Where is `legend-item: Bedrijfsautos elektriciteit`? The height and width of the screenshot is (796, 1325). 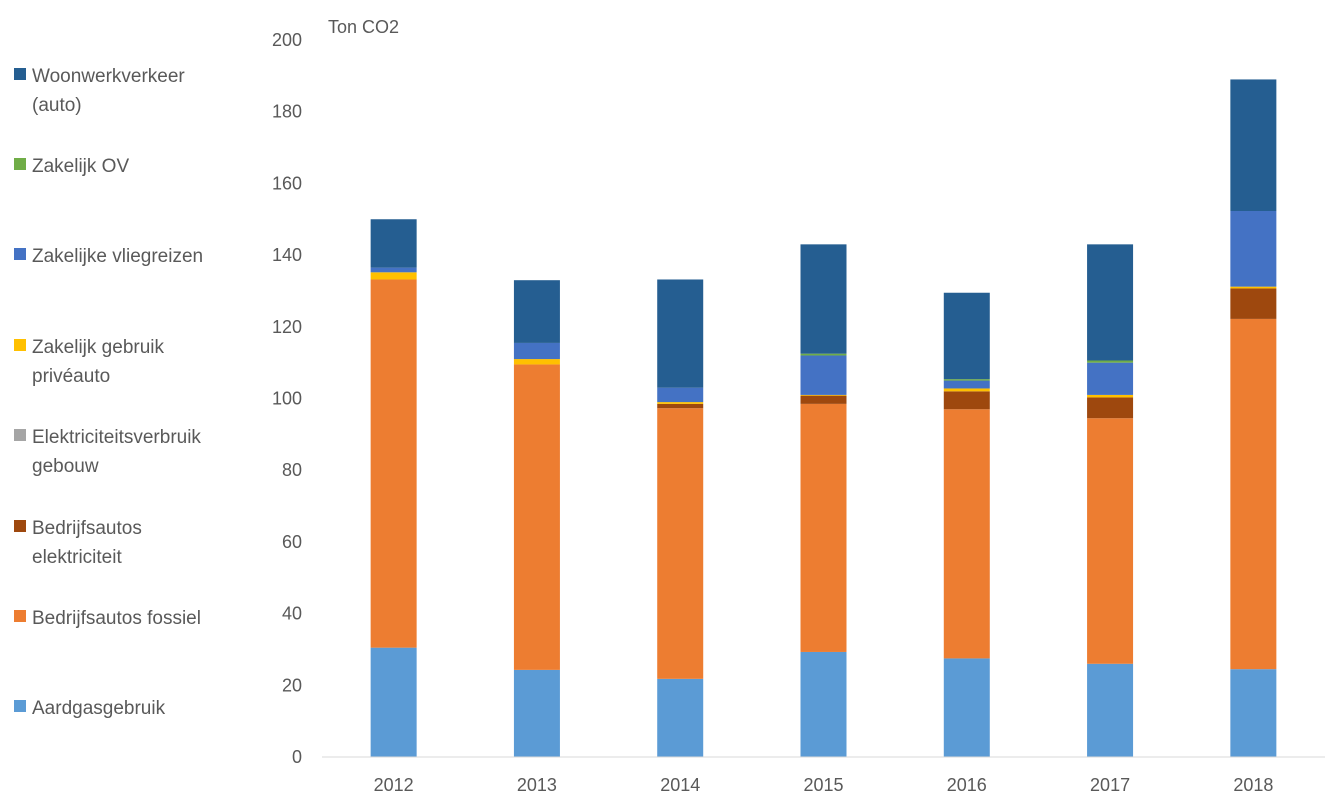 legend-item: Bedrijfsautos elektriciteit is located at coordinates (138, 543).